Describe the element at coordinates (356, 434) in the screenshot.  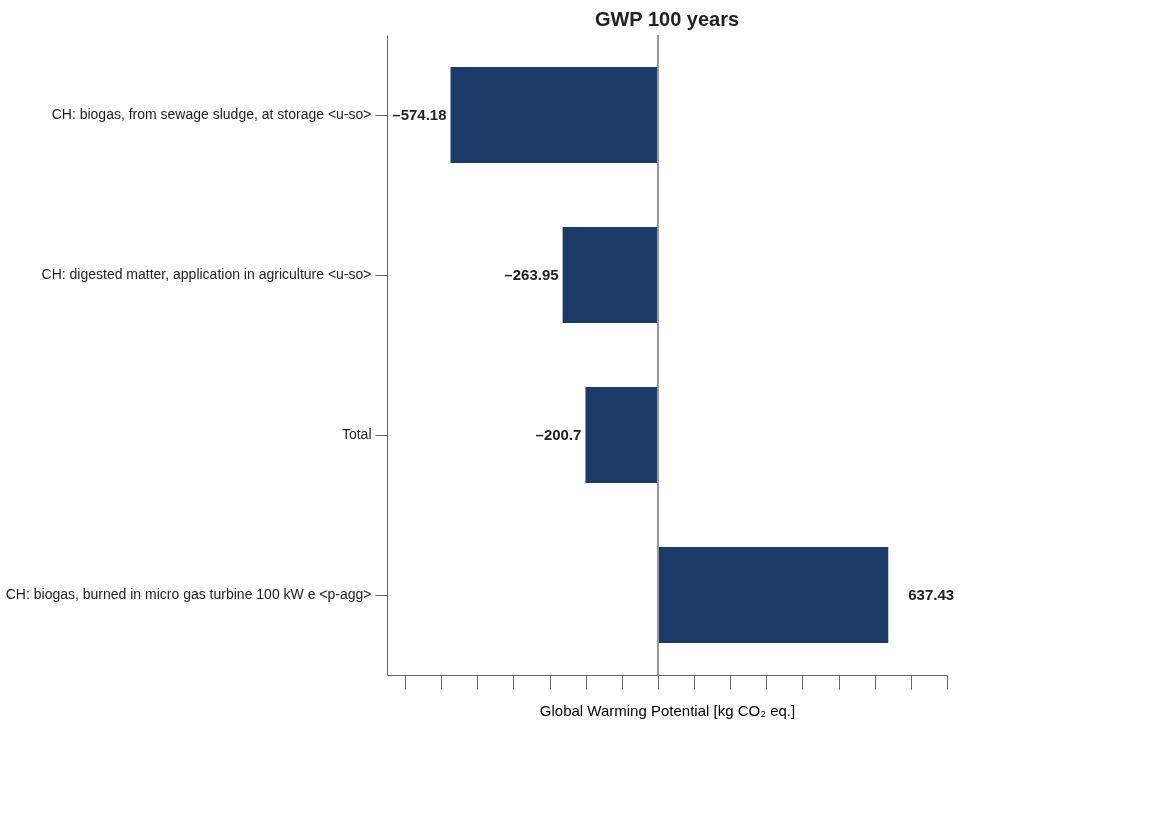
I see `y-tick-label: Total` at that location.